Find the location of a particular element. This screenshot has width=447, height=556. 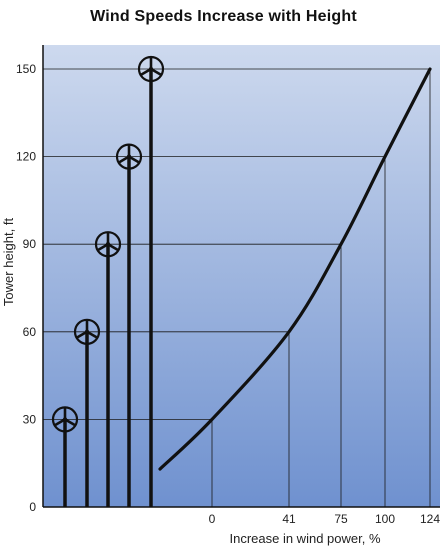

x-axis-label: Increase in wind power, % is located at coordinates (304, 538).